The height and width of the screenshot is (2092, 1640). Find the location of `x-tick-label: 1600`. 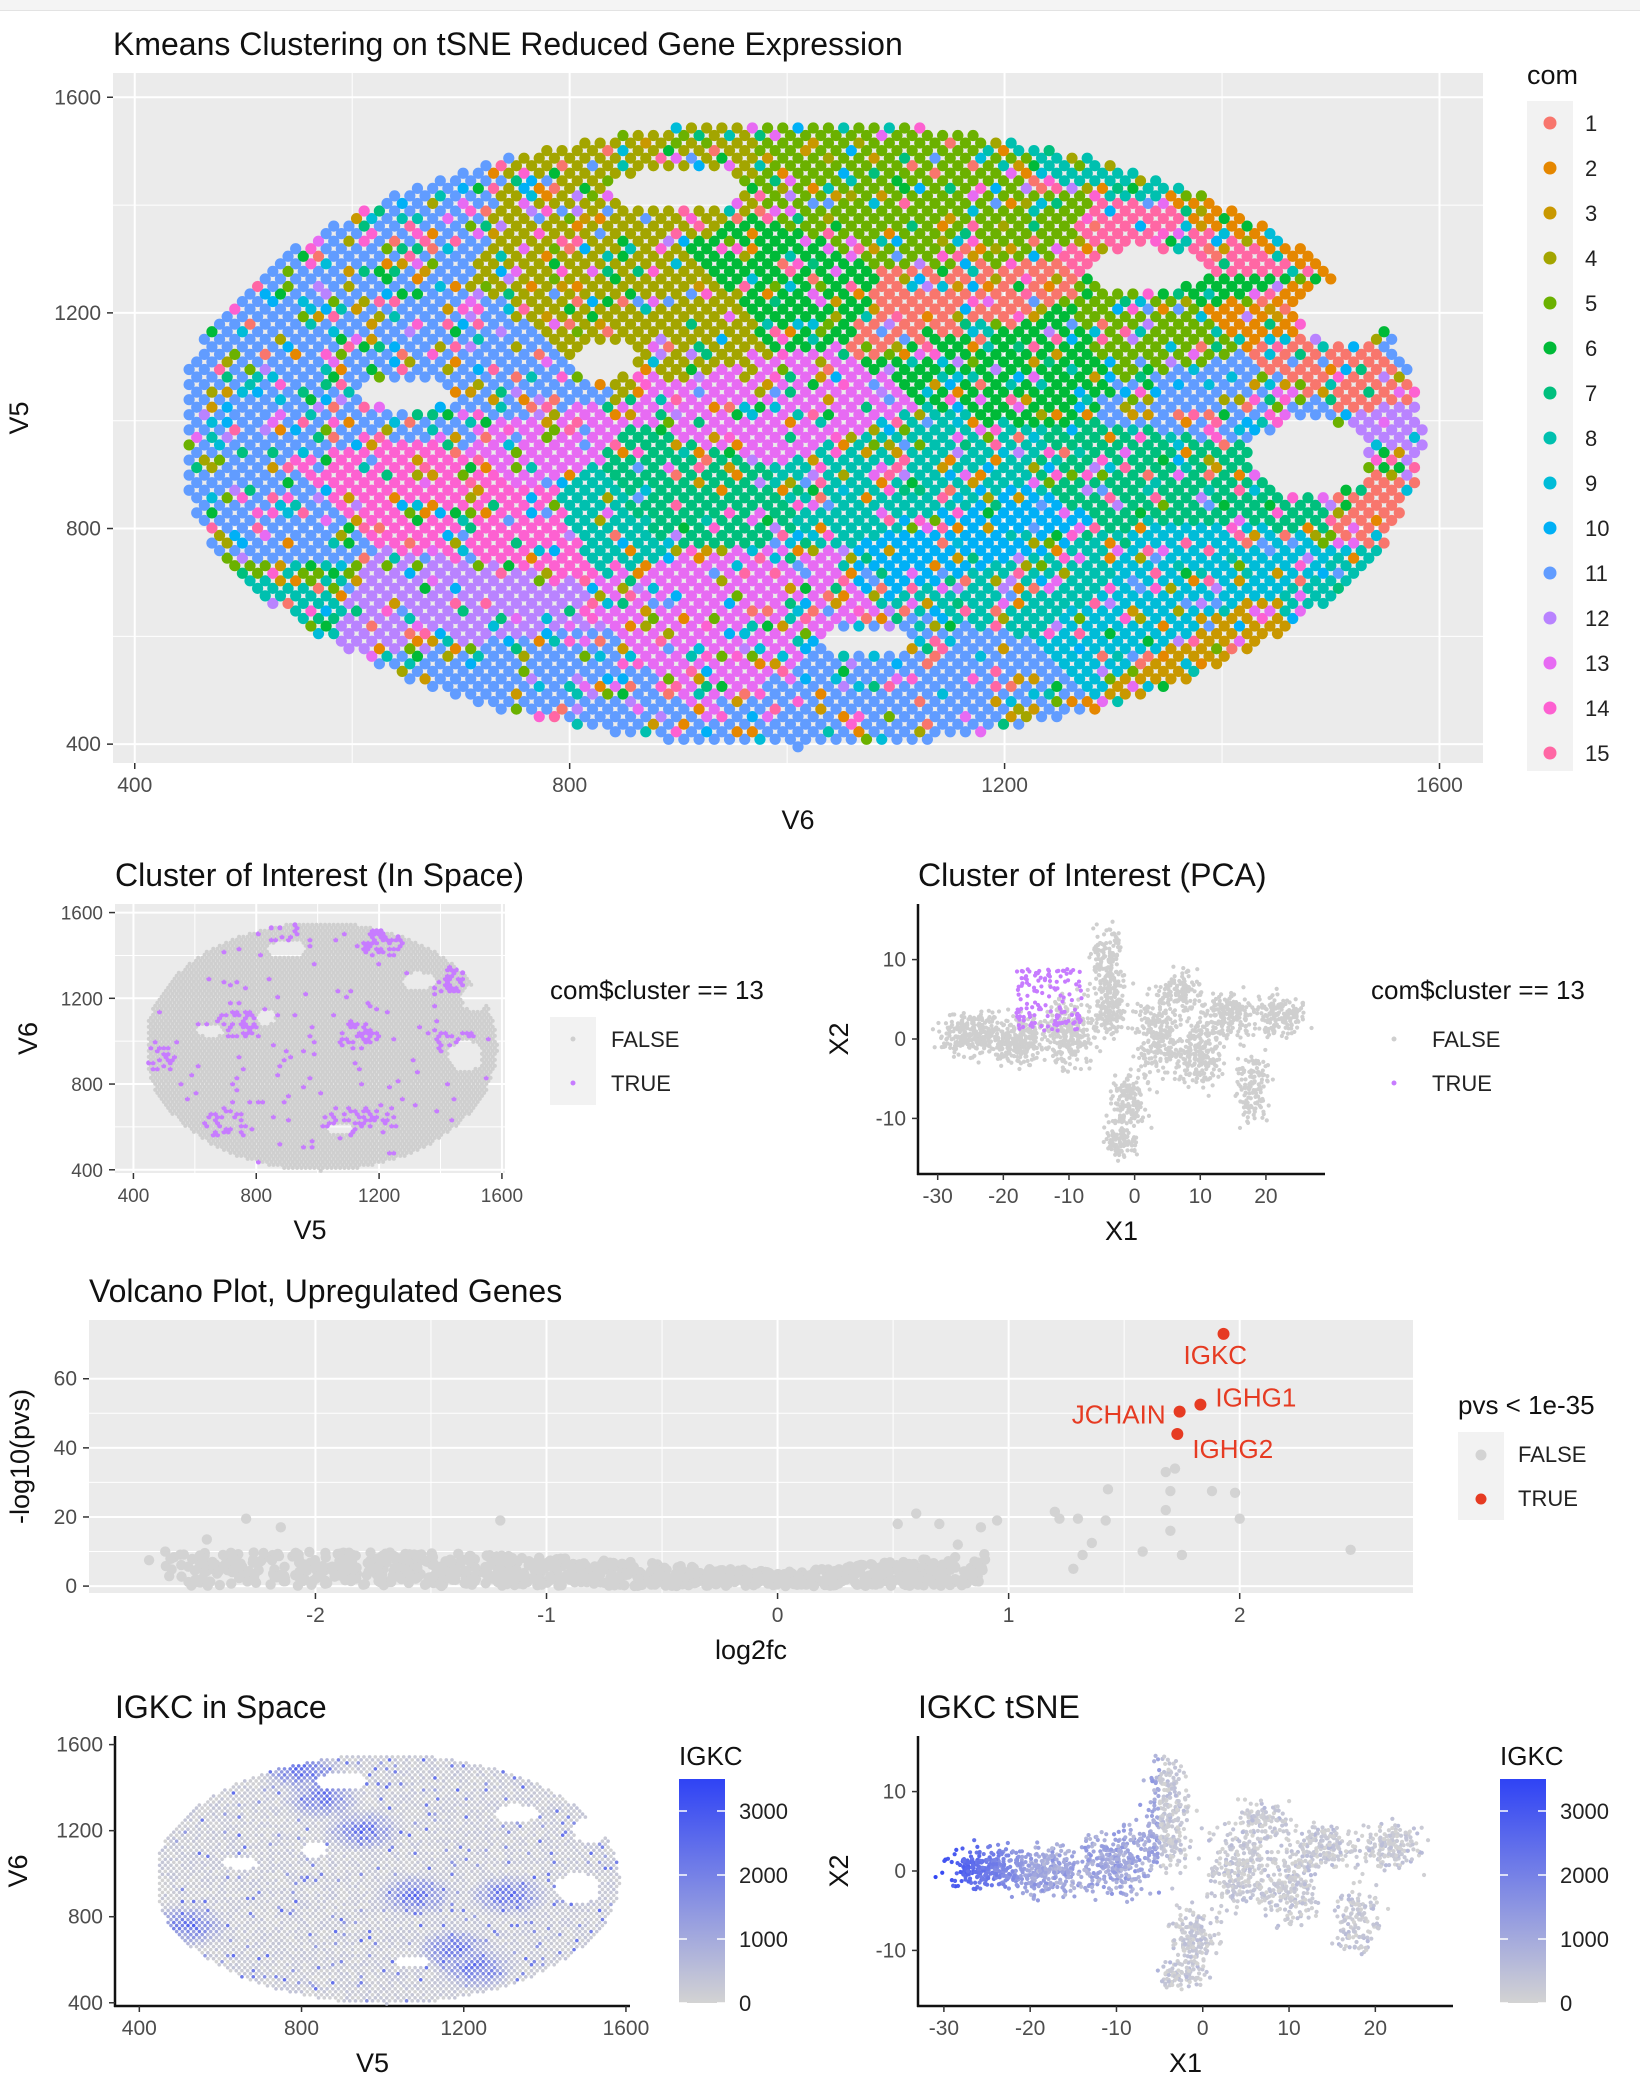

x-tick-label: 1600 is located at coordinates (1439, 785).